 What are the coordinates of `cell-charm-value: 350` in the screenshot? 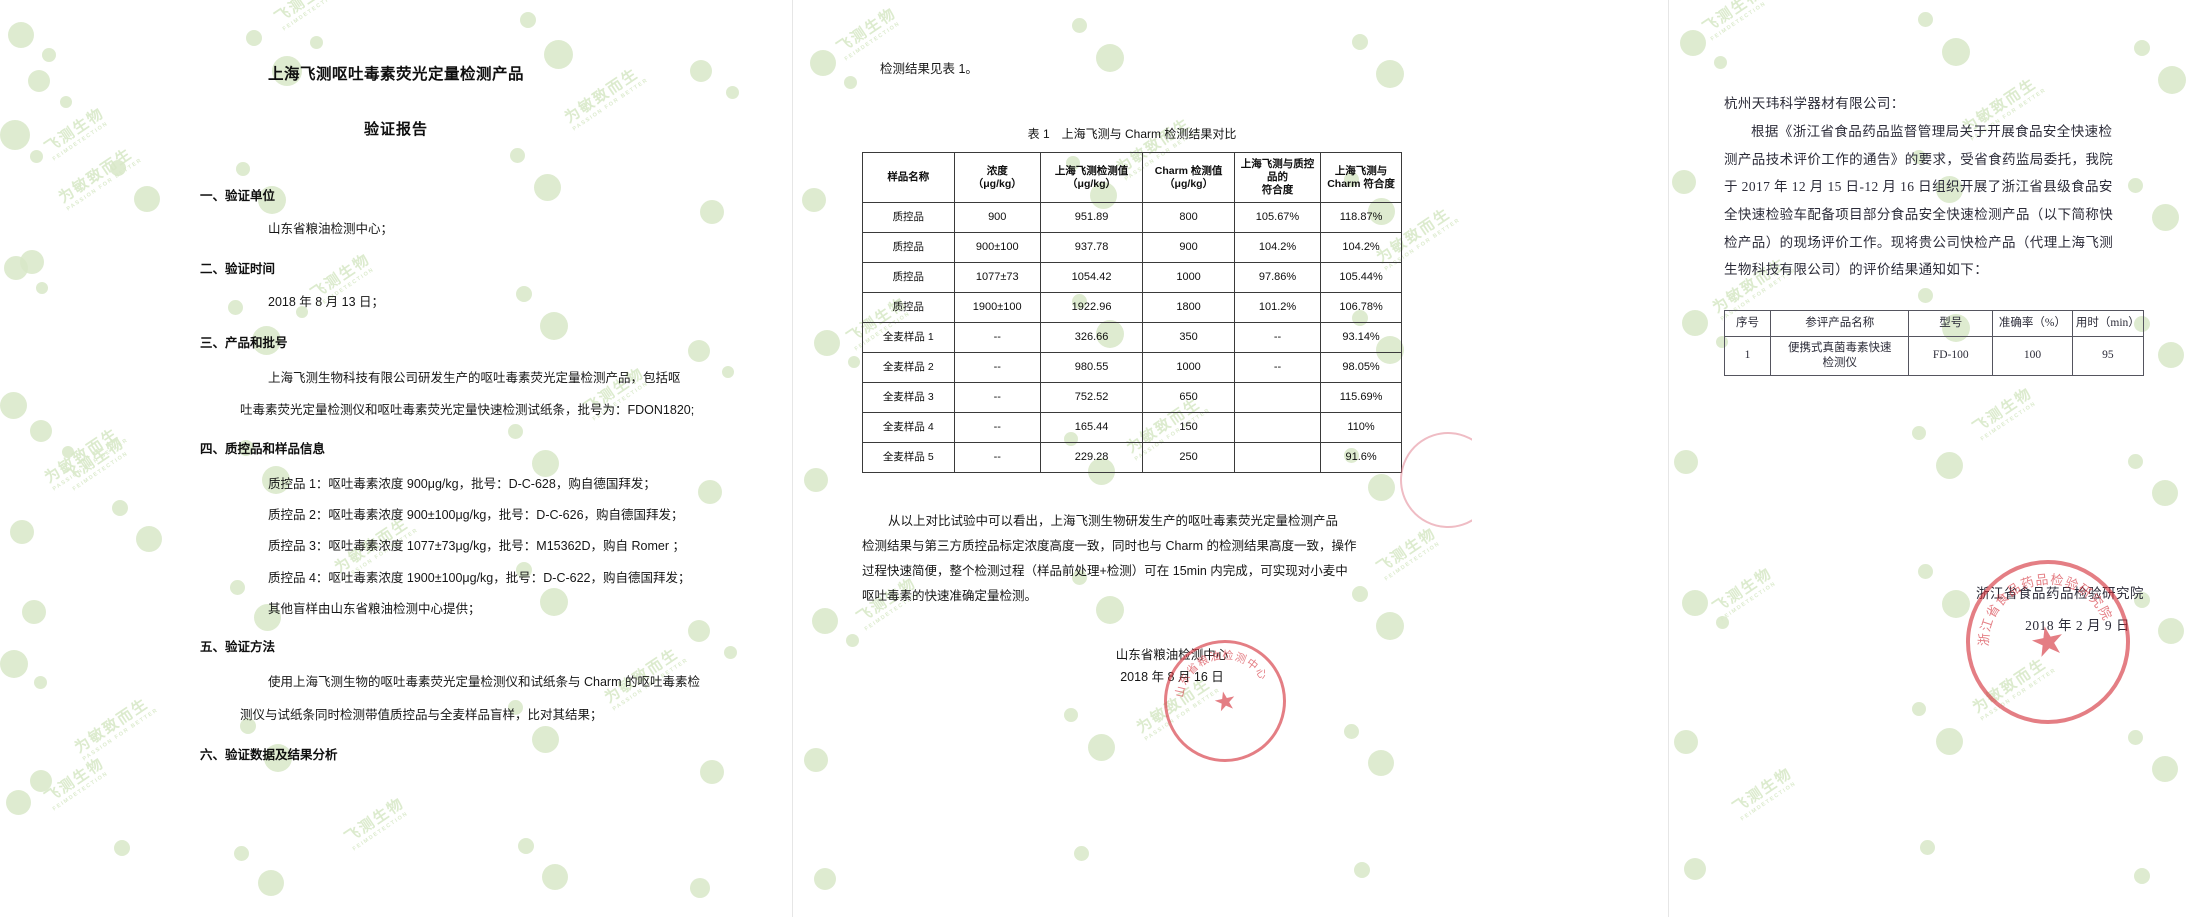 It's located at (1188, 338).